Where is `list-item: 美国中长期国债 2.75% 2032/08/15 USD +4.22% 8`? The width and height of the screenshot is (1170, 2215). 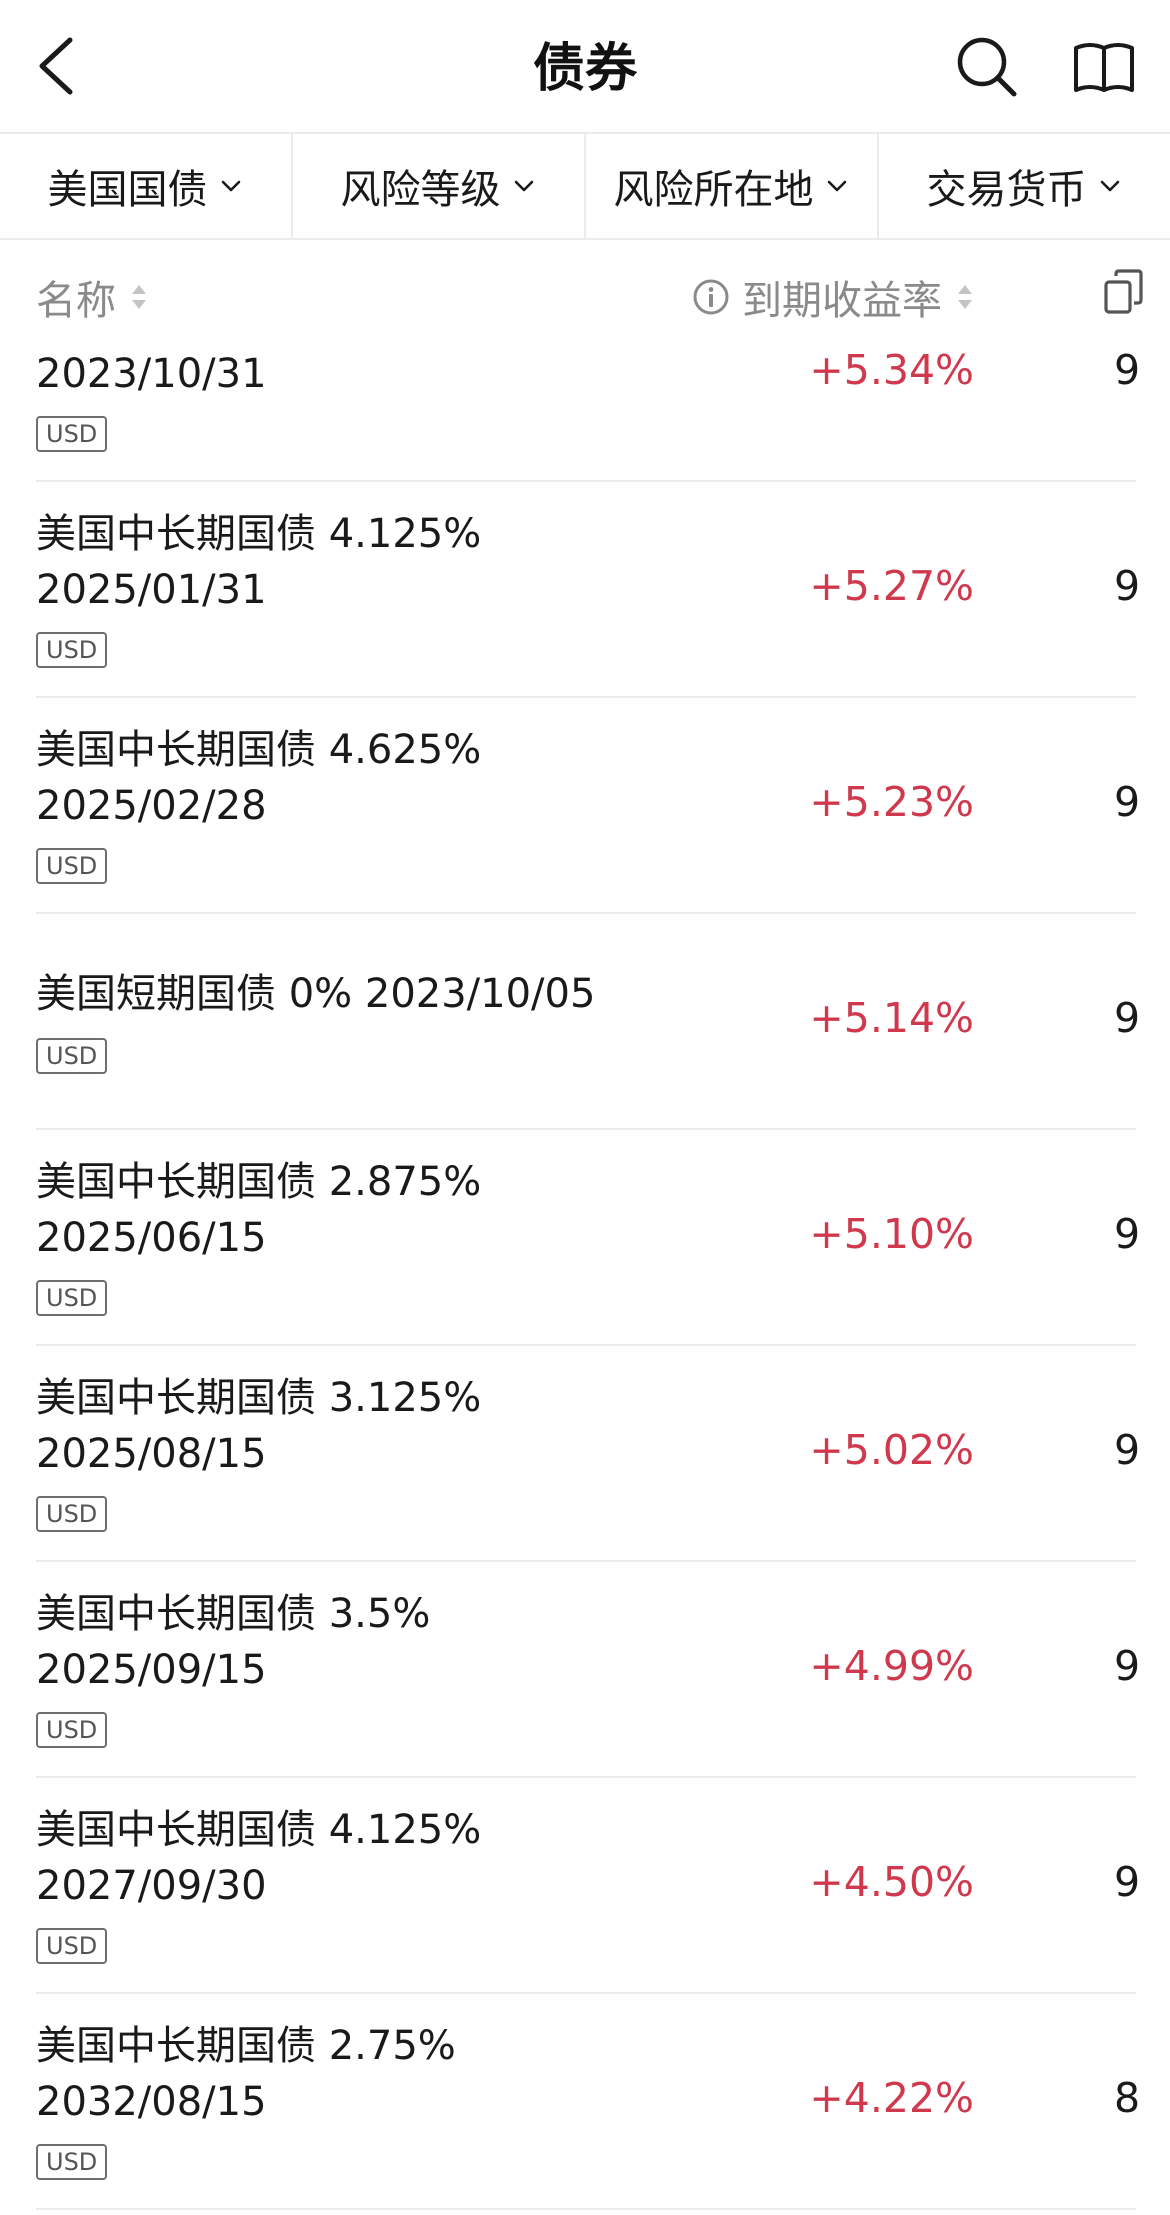 list-item: 美国中长期国债 2.75% 2032/08/15 USD +4.22% 8 is located at coordinates (585, 2102).